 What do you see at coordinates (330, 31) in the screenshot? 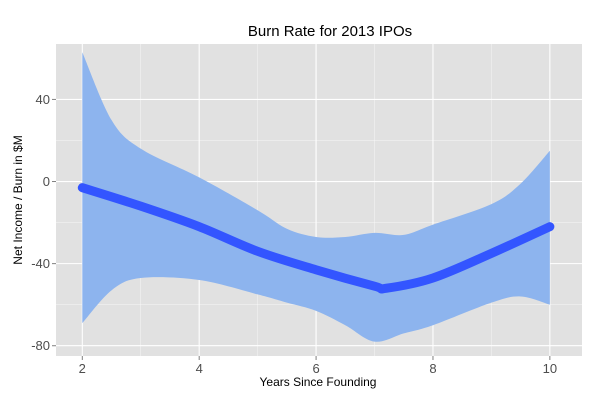
I see `chart-title: Burn Rate for 2013 IPOs` at bounding box center [330, 31].